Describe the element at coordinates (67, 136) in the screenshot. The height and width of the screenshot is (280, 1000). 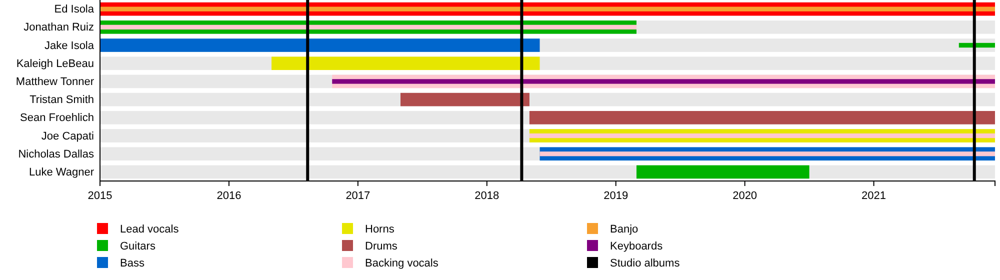
I see `y-tick-label: Joe Capati` at that location.